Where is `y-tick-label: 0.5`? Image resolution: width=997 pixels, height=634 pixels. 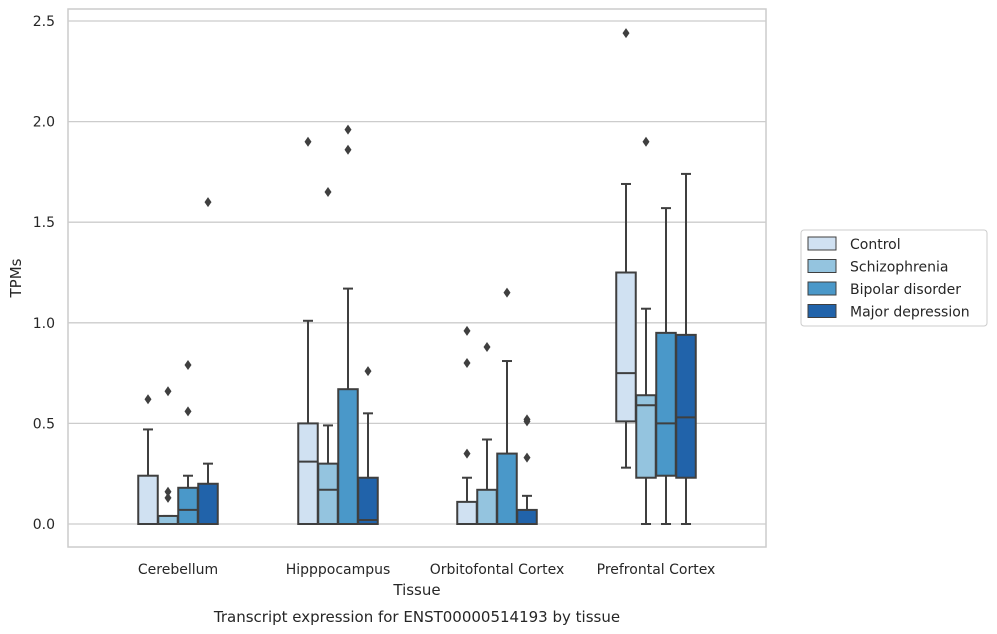 y-tick-label: 0.5 is located at coordinates (44, 424).